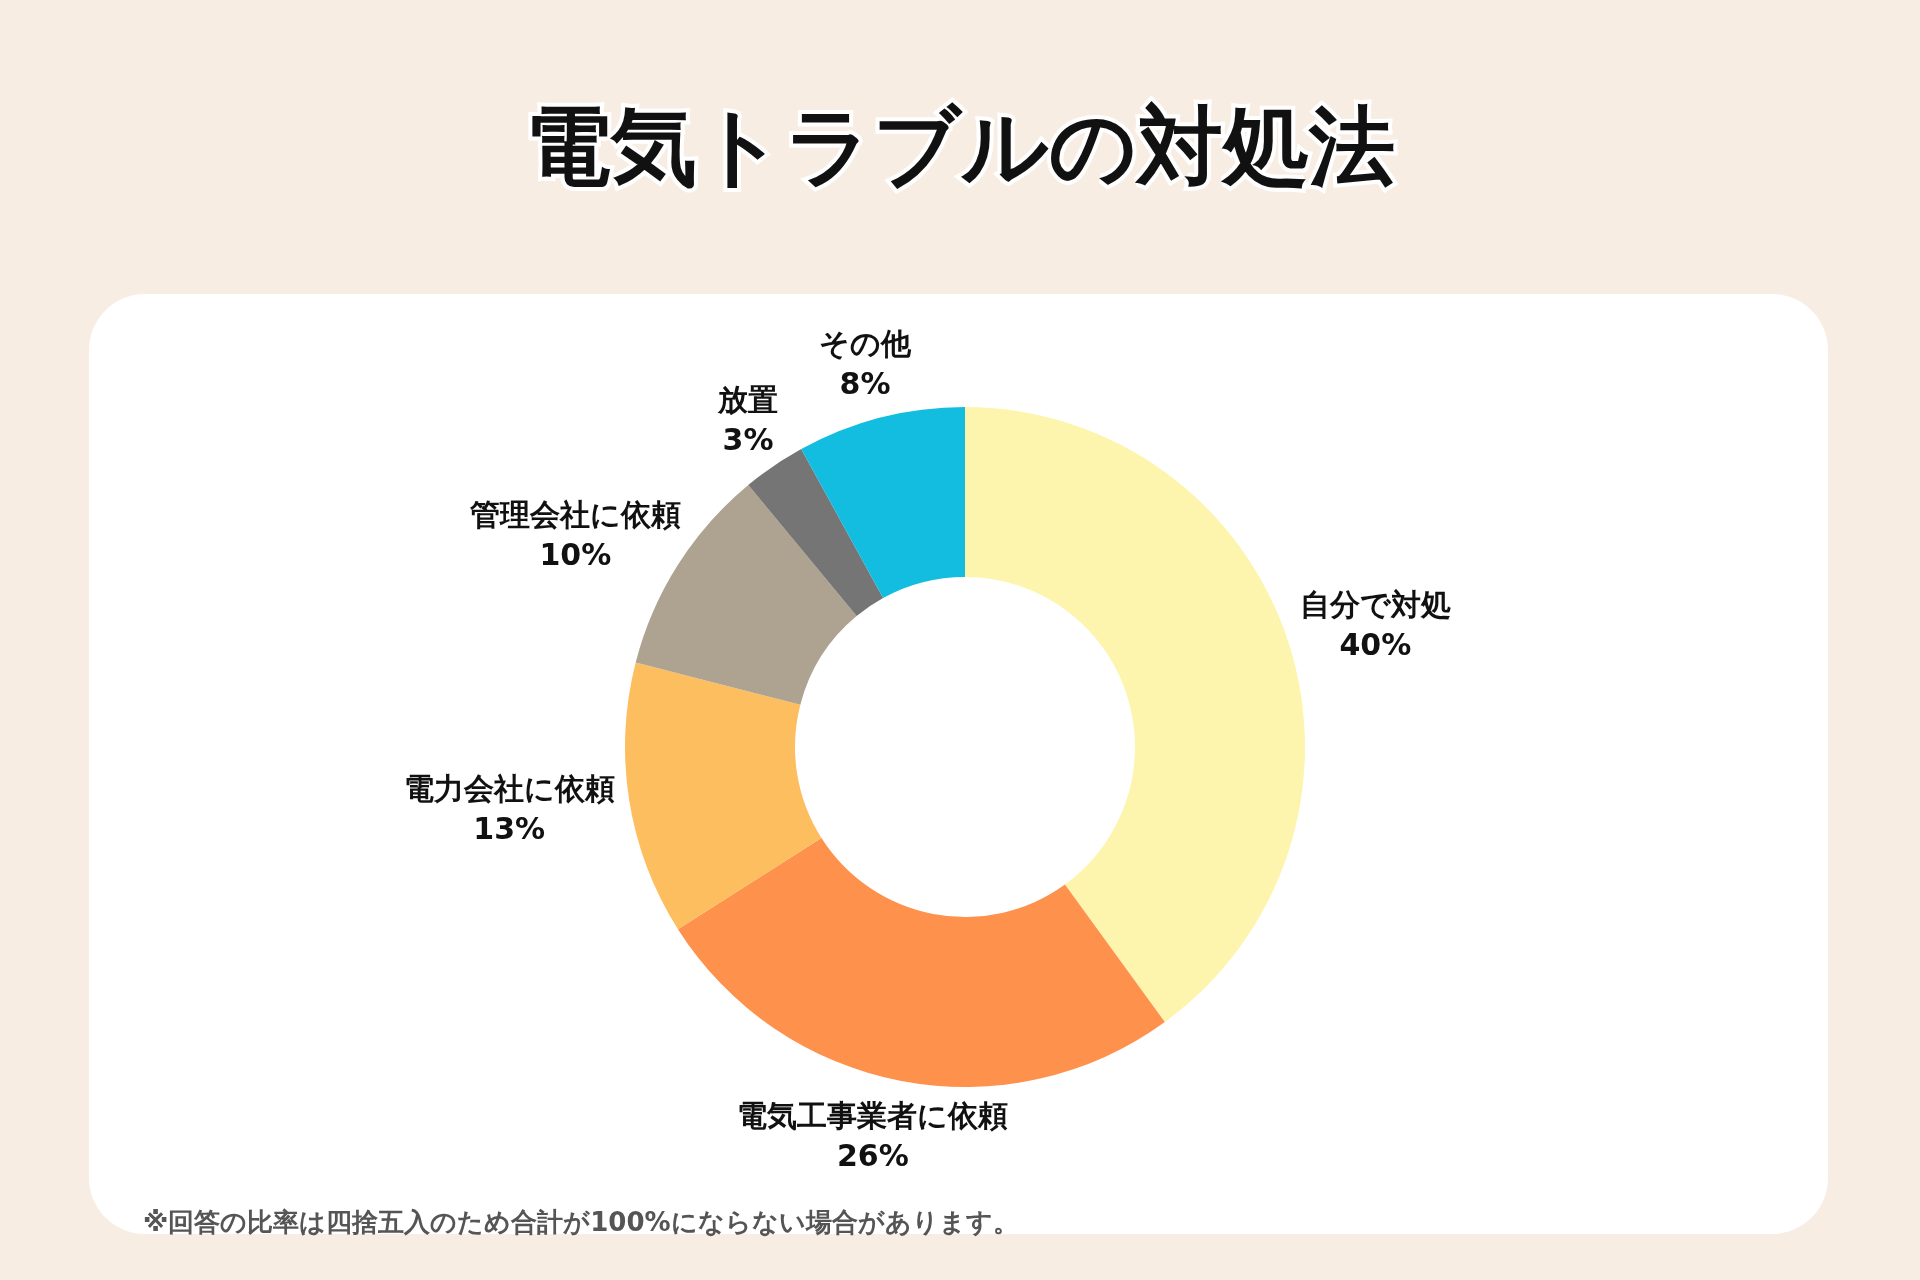  Describe the element at coordinates (574, 515) in the screenshot. I see `slice-label: 管理会社に依頼` at that location.